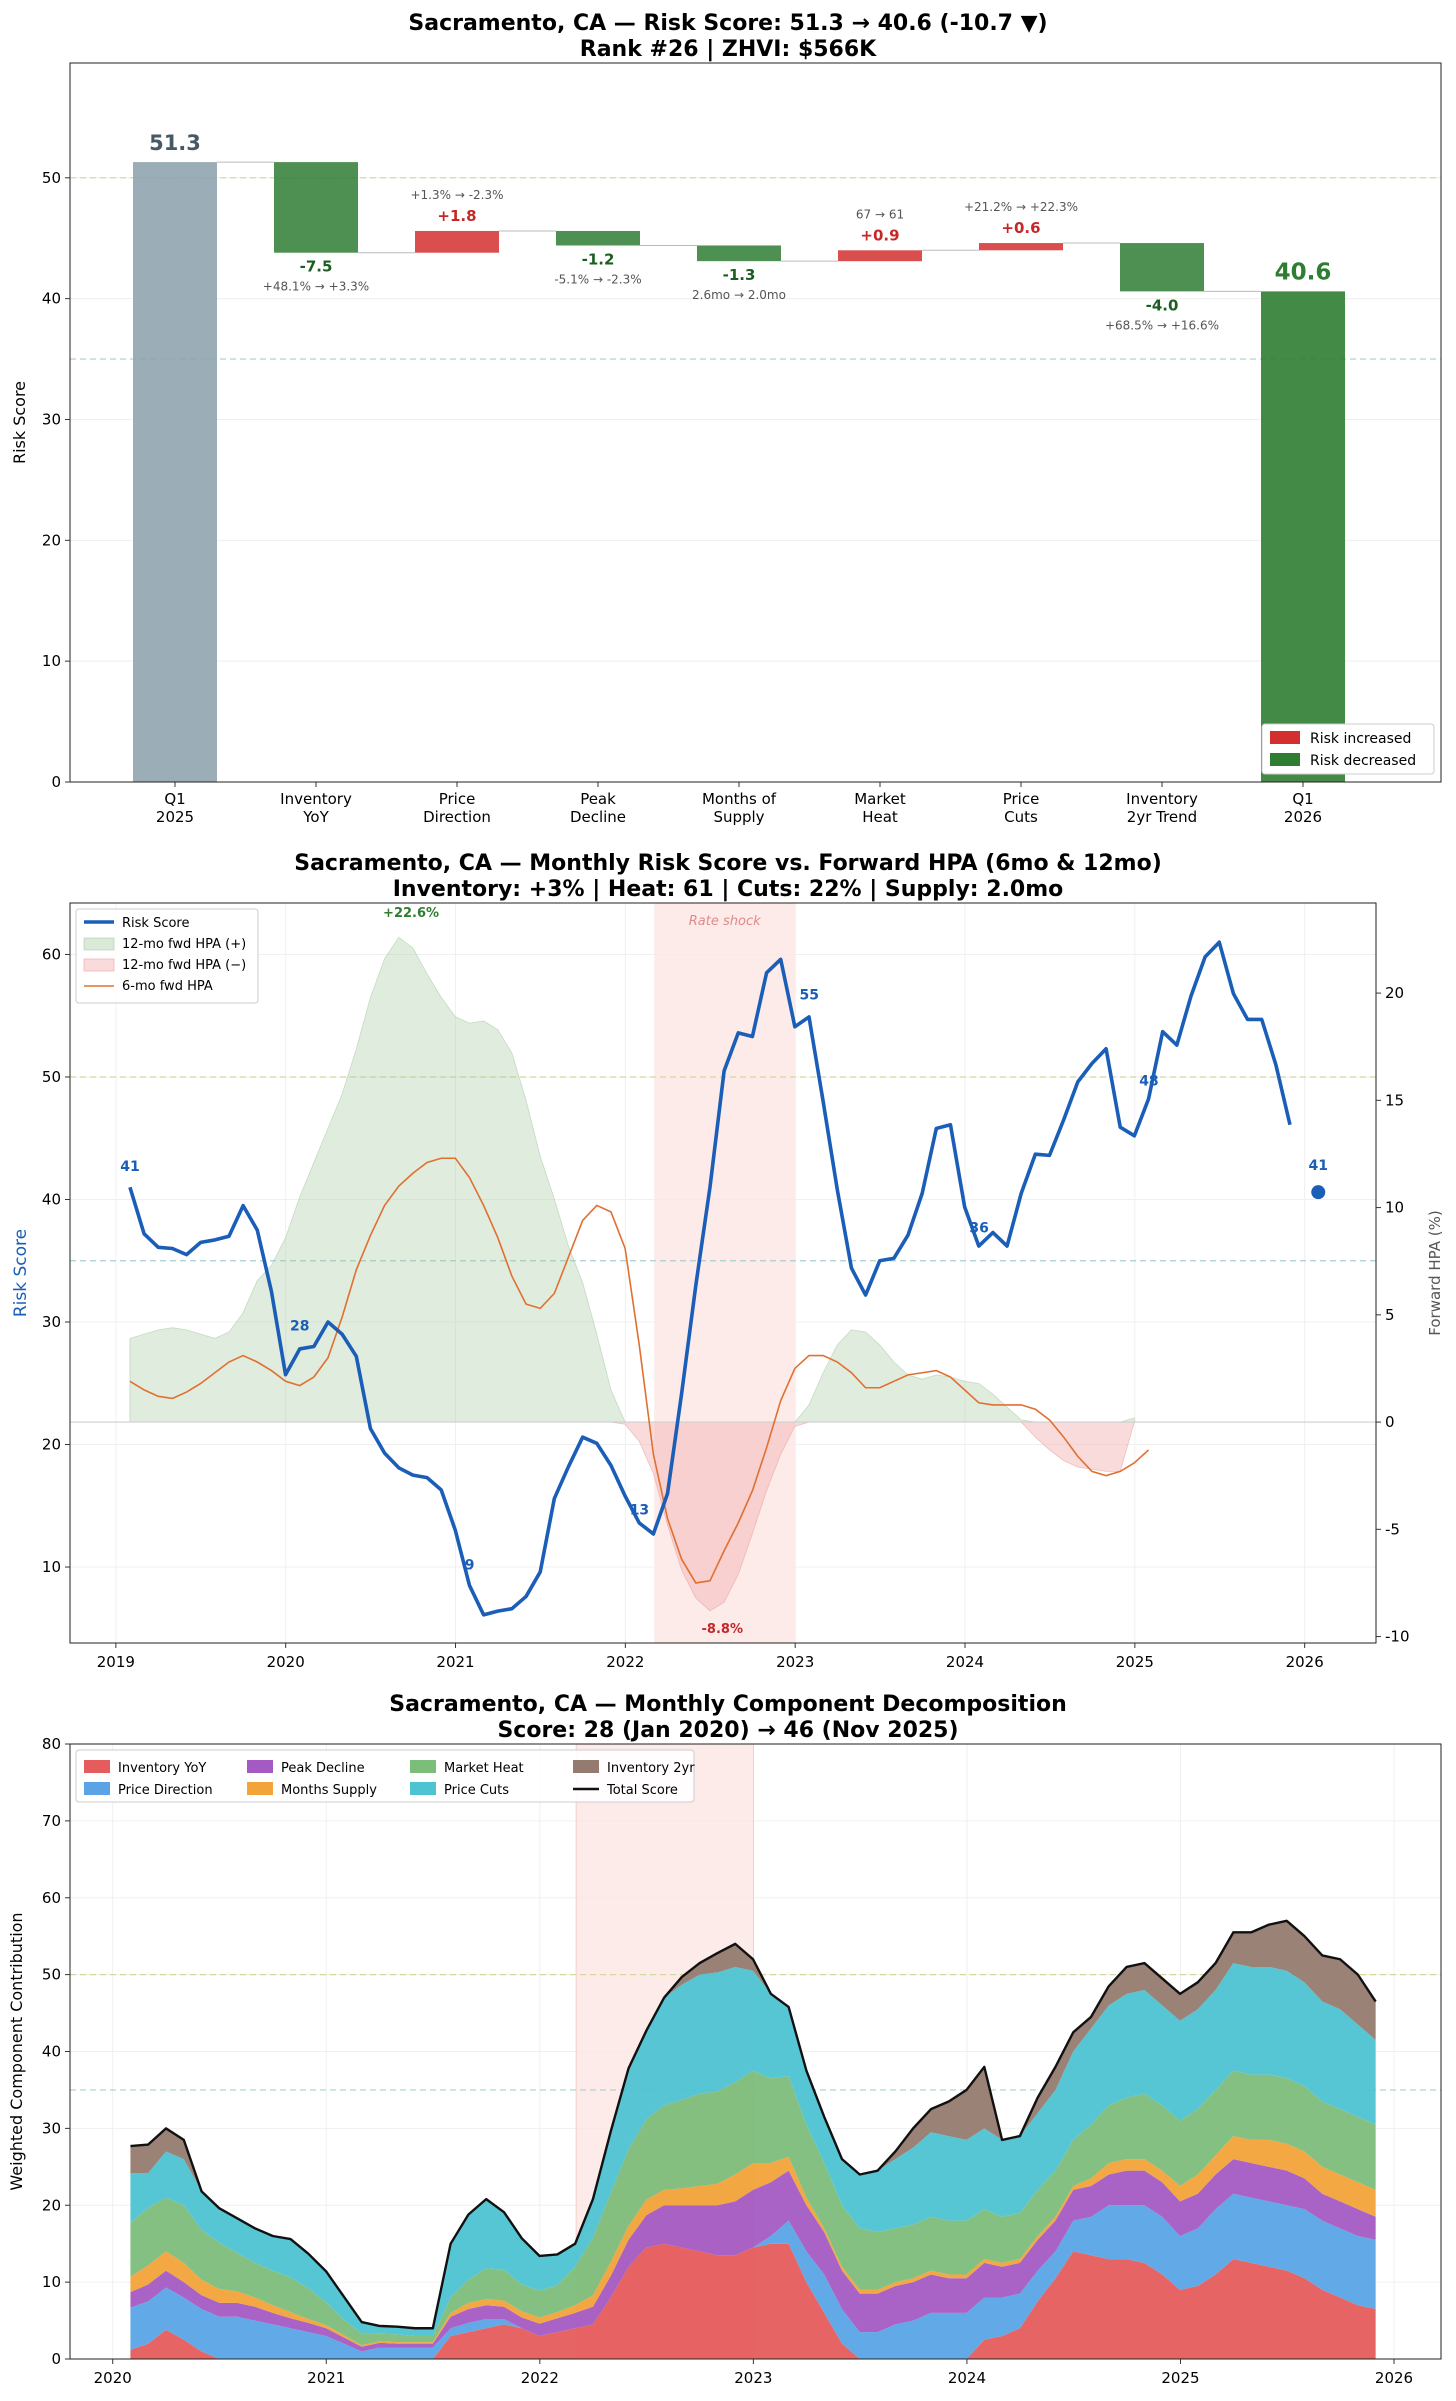 The image size is (1456, 2401). I want to click on legend-label: Months Supply, so click(329, 1790).